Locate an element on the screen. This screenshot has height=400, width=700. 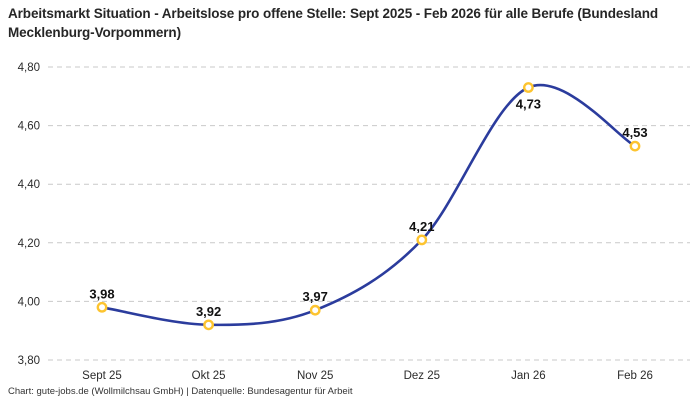
x-axis-tick-label: Sept 25 is located at coordinates (102, 376).